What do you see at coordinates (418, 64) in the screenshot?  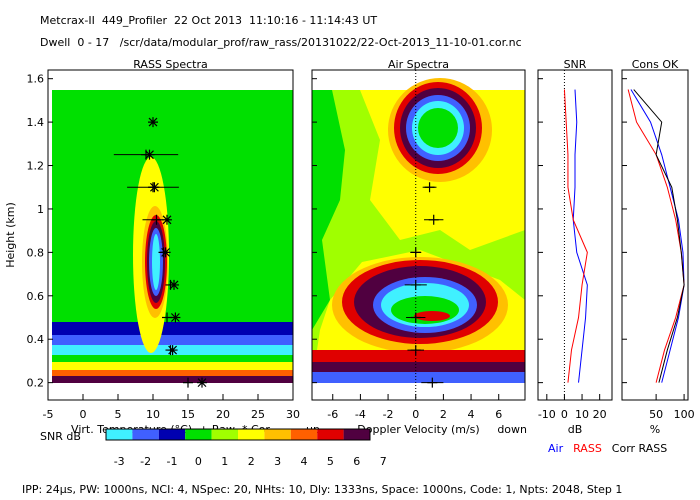 I see `panel-title: Air Spectra` at bounding box center [418, 64].